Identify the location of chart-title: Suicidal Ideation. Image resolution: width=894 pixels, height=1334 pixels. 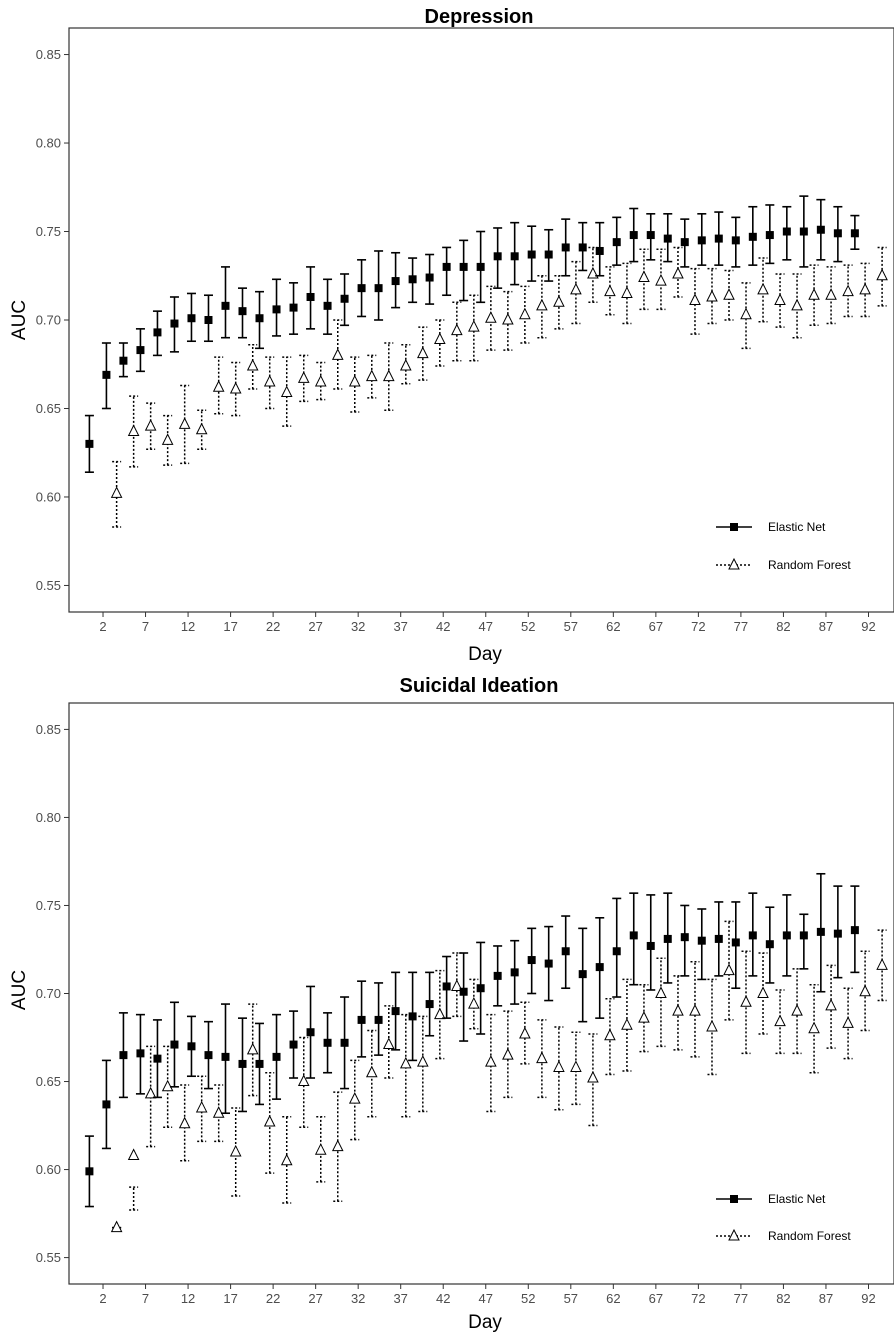
(479, 686).